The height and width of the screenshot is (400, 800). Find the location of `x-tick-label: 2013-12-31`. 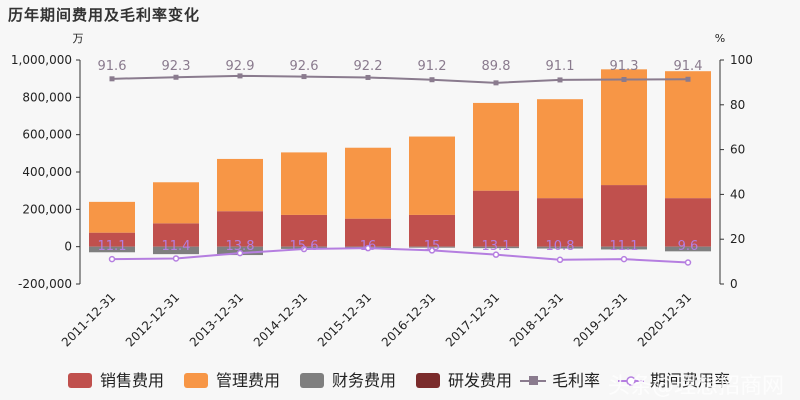

x-tick-label: 2013-12-31 is located at coordinates (216, 319).